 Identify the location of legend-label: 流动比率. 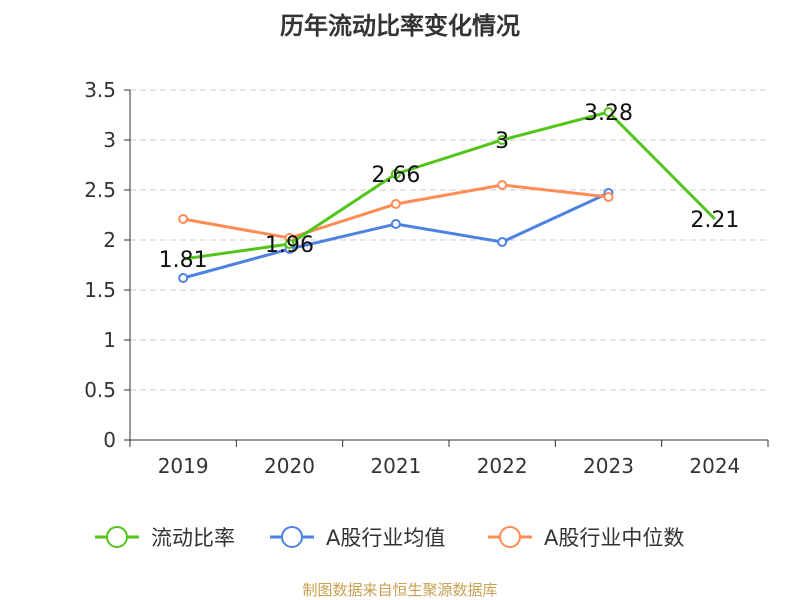
(193, 538).